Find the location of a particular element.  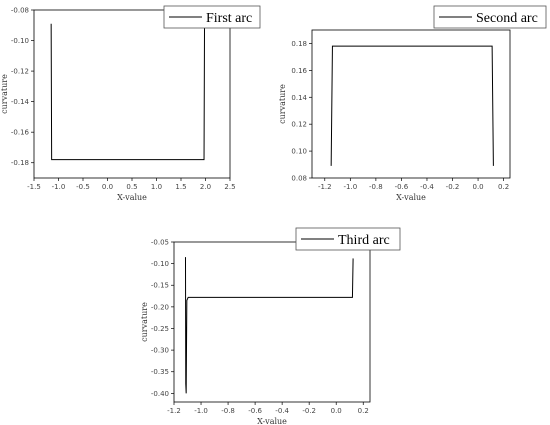

y-tick-label: -0.40 is located at coordinates (160, 394).